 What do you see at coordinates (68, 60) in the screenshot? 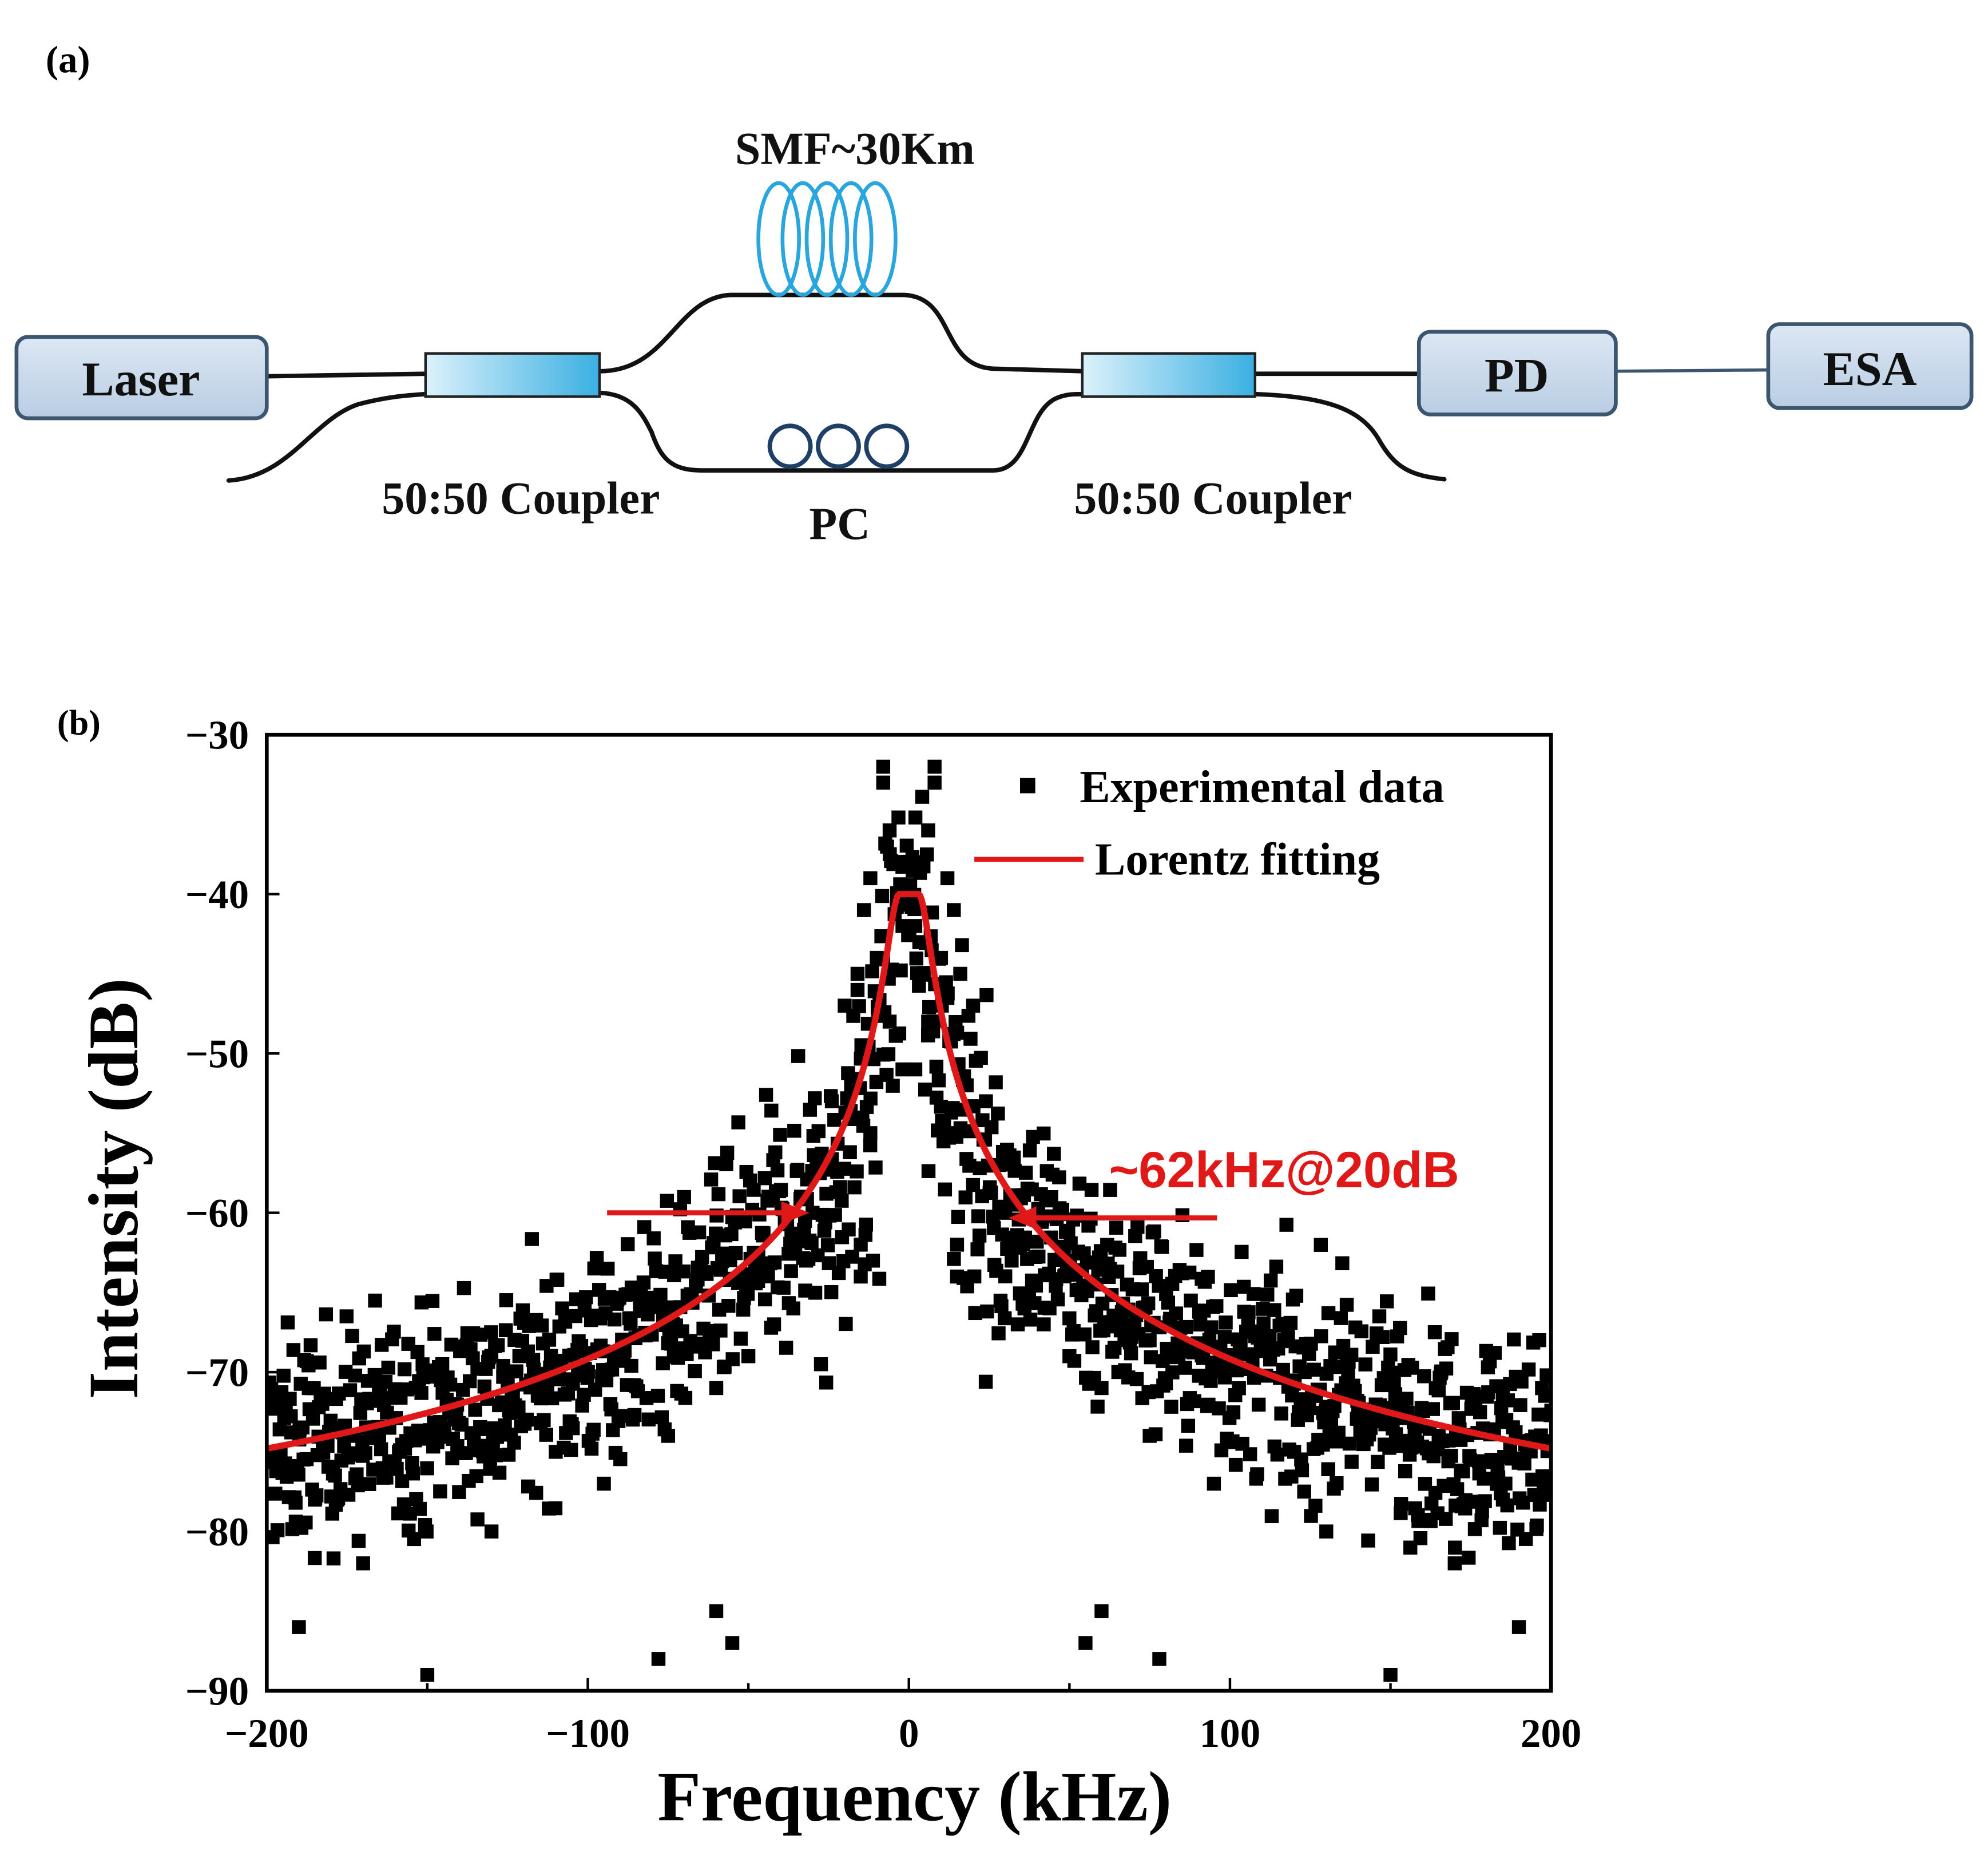
I see `panel-a-label: (a)` at bounding box center [68, 60].